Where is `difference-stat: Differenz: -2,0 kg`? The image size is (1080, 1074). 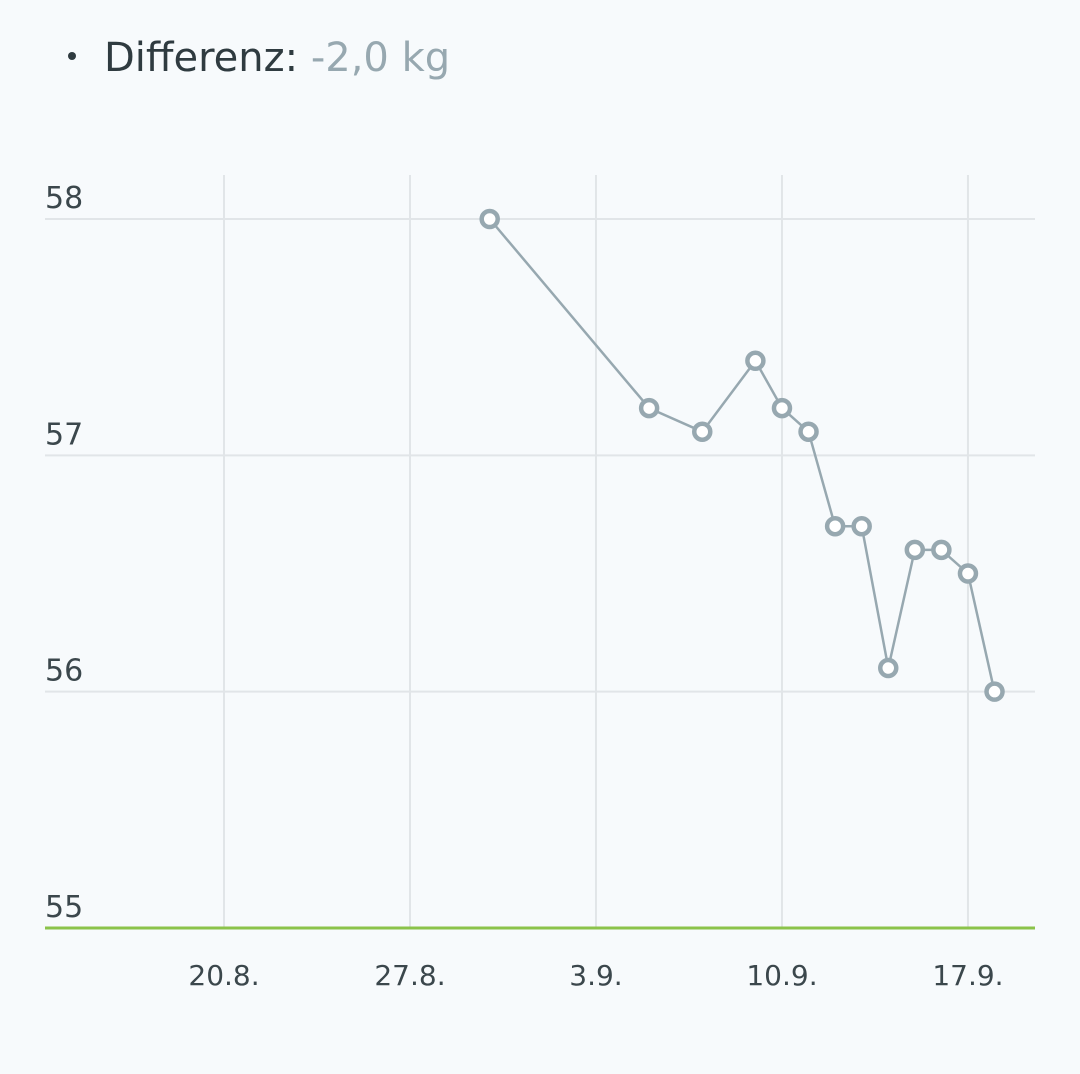 difference-stat: Differenz: -2,0 kg is located at coordinates (259, 58).